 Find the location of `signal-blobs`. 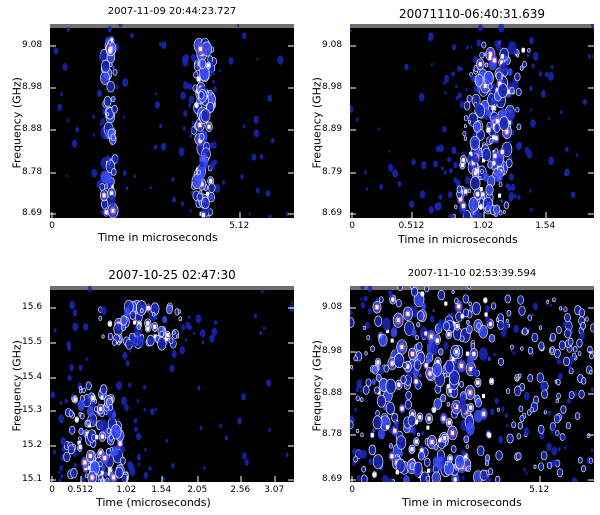

signal-blobs is located at coordinates (171, 121).